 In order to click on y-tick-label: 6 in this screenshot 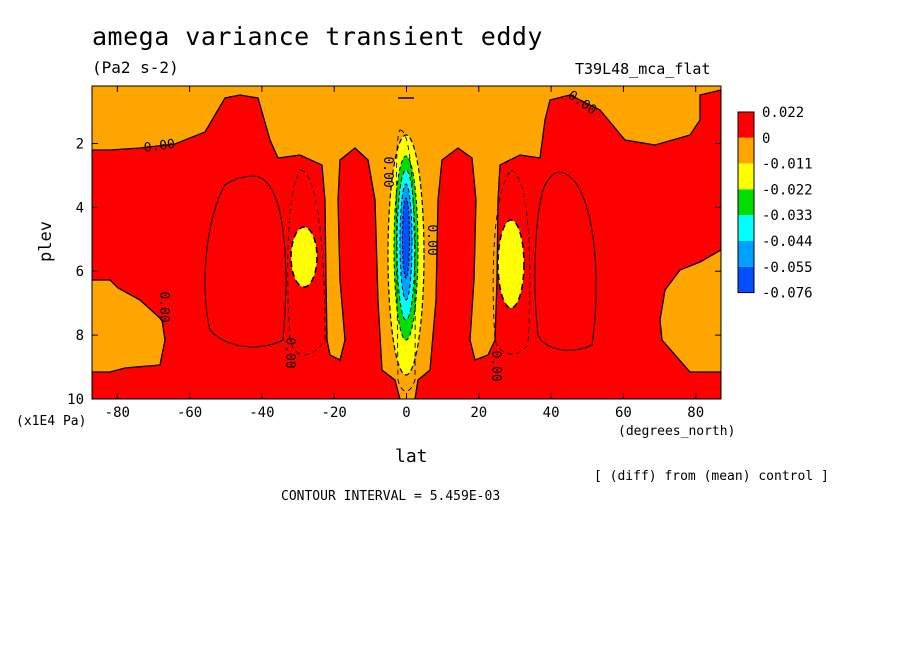, I will do `click(80, 272)`.